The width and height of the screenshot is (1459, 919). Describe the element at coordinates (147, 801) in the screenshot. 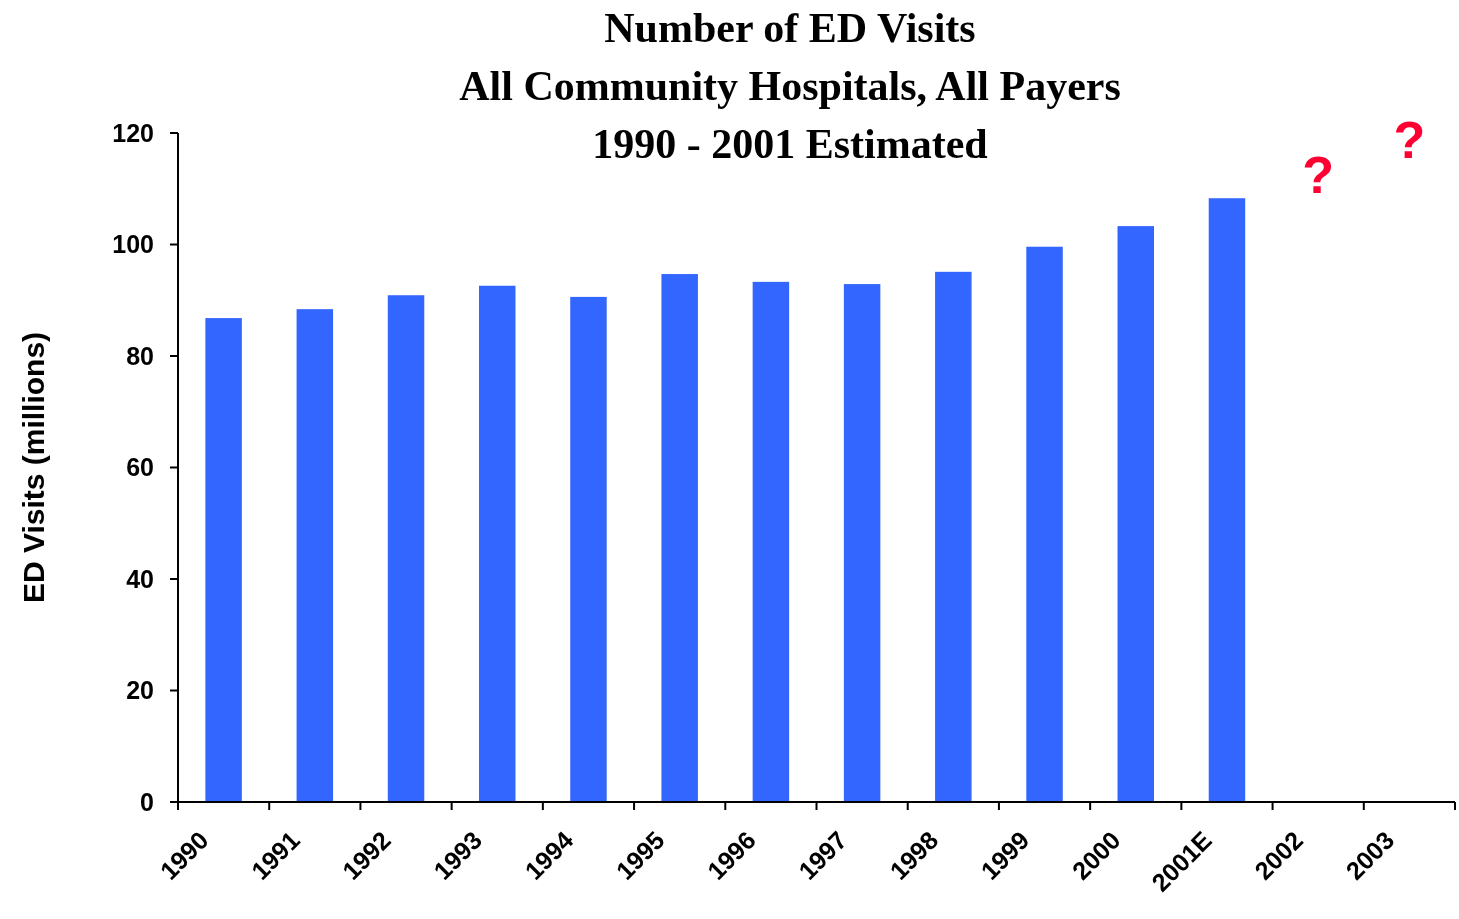

I see `y-tick-label: 0` at that location.